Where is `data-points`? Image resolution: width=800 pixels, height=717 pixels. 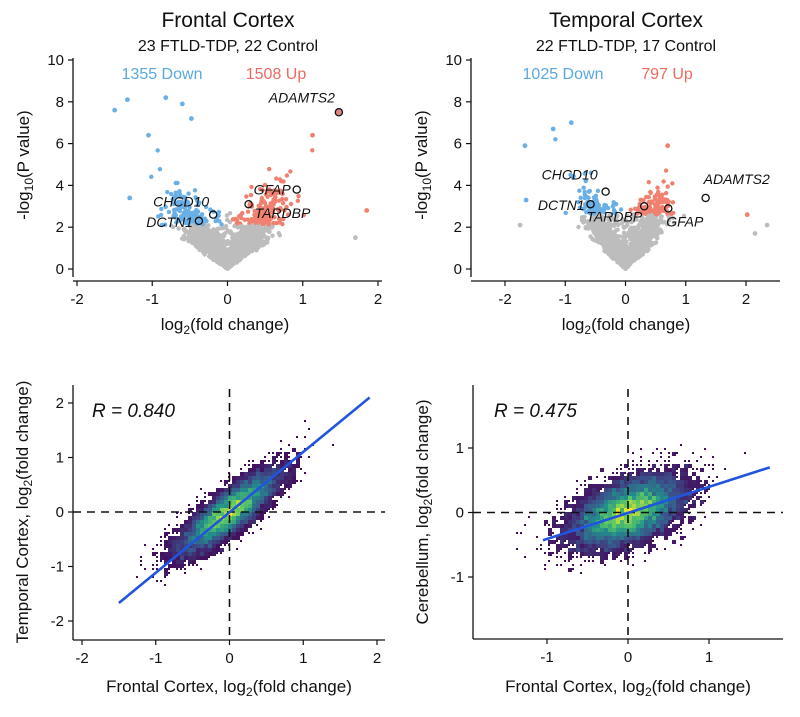 data-points is located at coordinates (643, 195).